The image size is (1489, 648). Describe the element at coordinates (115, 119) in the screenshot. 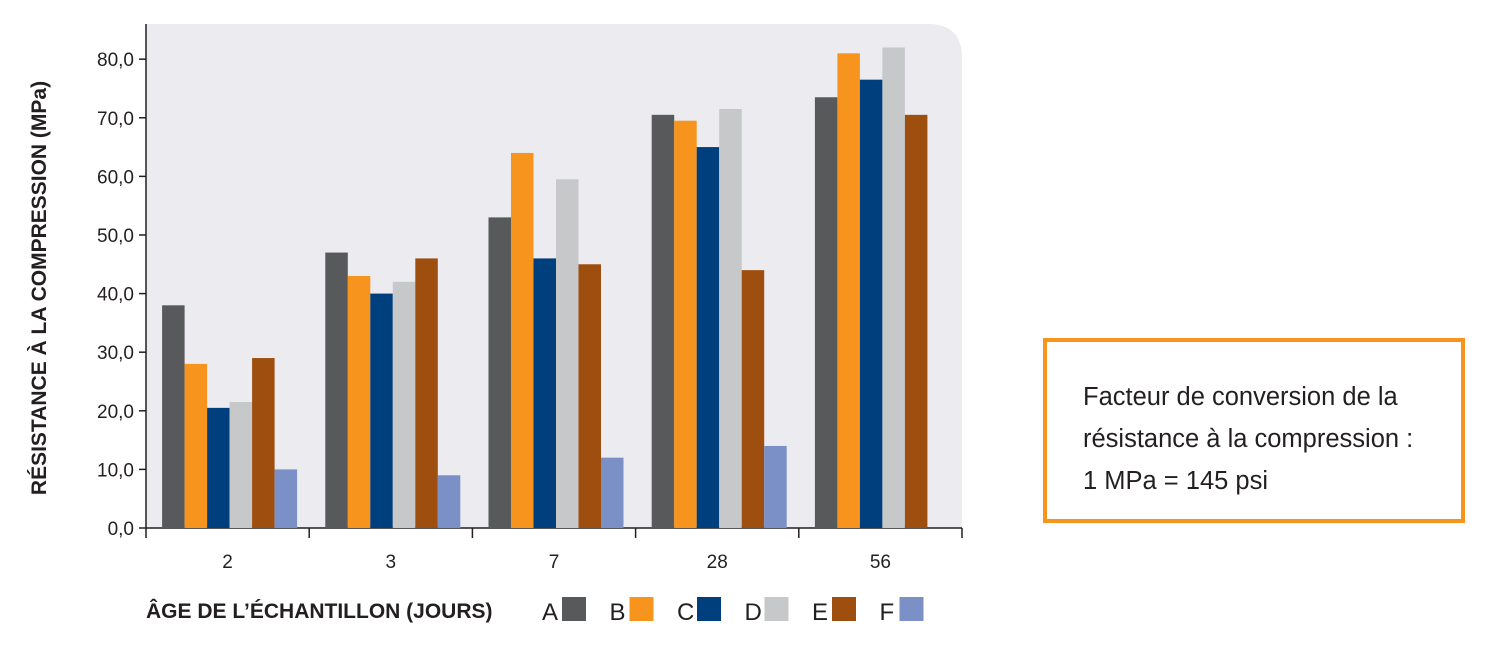

I see `y-tick-label: 70,0` at that location.